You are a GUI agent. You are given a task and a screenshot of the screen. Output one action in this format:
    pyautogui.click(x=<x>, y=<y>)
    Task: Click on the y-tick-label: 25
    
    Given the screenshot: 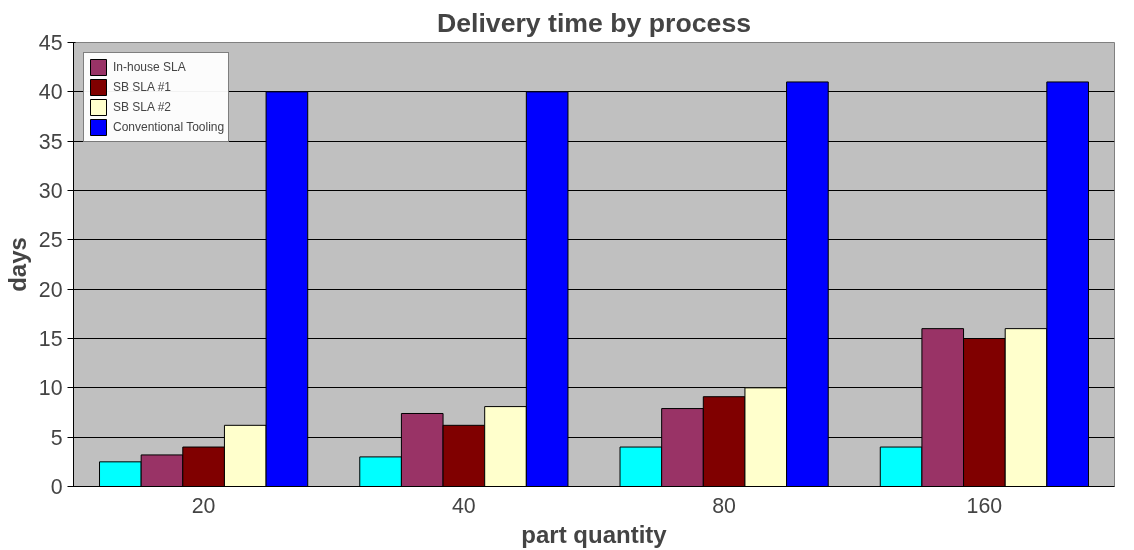 What is the action you would take?
    pyautogui.click(x=50, y=240)
    